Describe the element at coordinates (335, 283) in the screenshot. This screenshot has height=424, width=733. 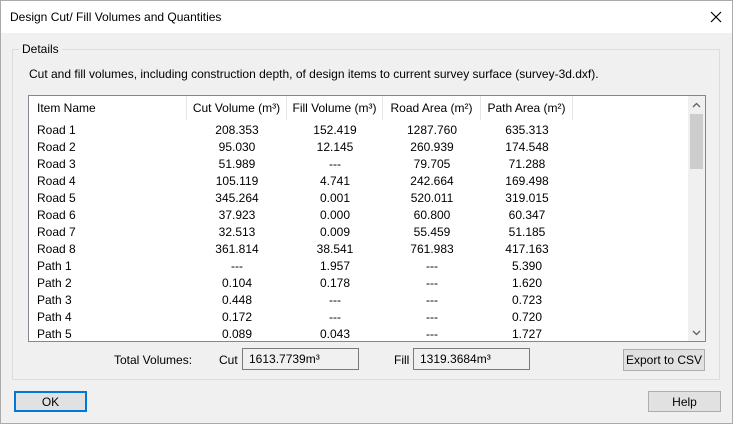
I see `table-cell: 0.178` at that location.